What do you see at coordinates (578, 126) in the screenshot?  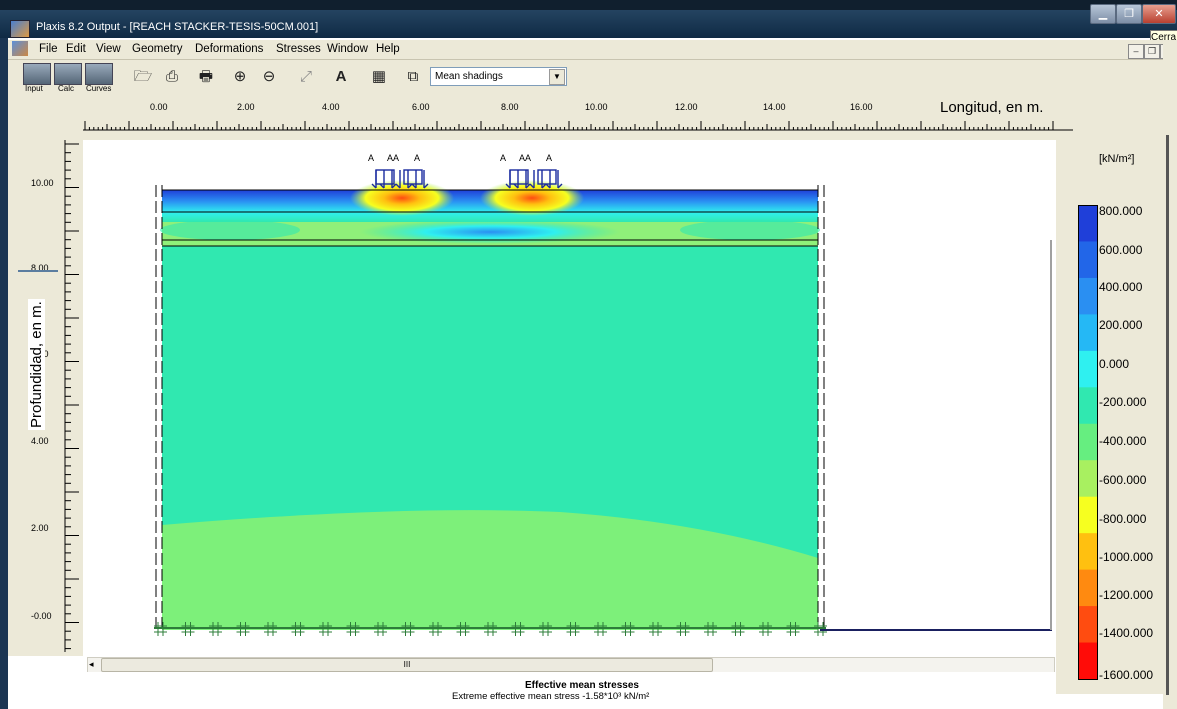 I see `x-ruler-ticks` at bounding box center [578, 126].